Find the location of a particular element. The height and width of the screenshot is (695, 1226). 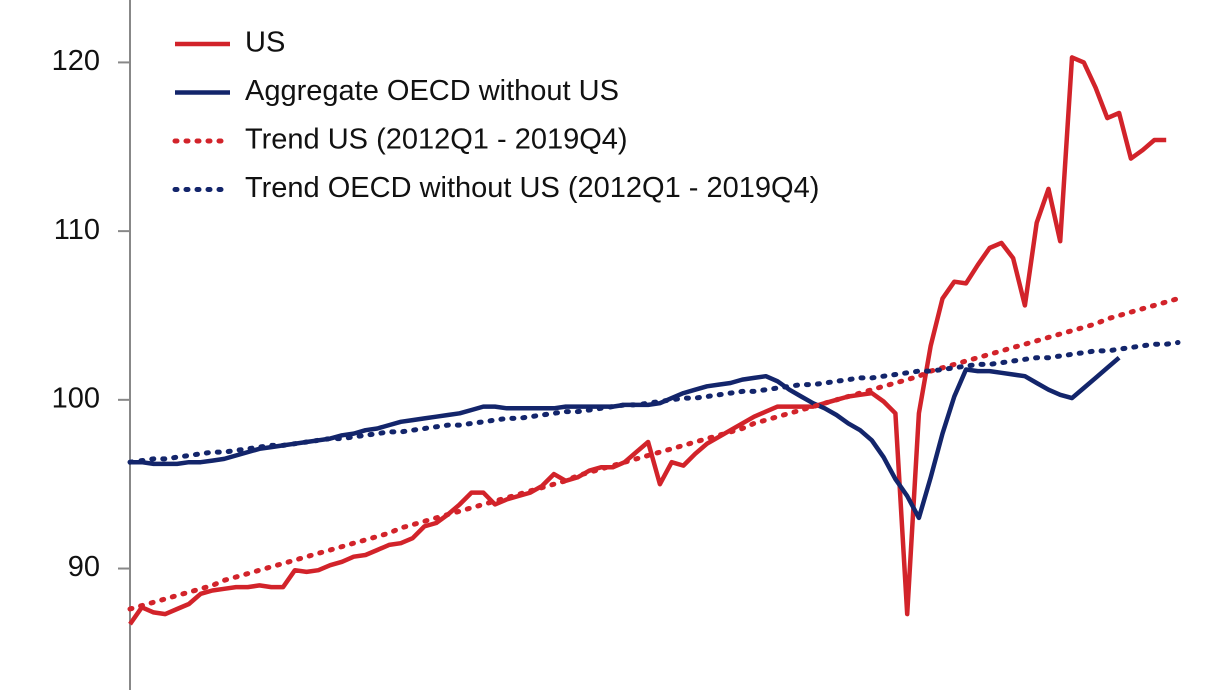

y-tick-label: 90 is located at coordinates (84, 567).